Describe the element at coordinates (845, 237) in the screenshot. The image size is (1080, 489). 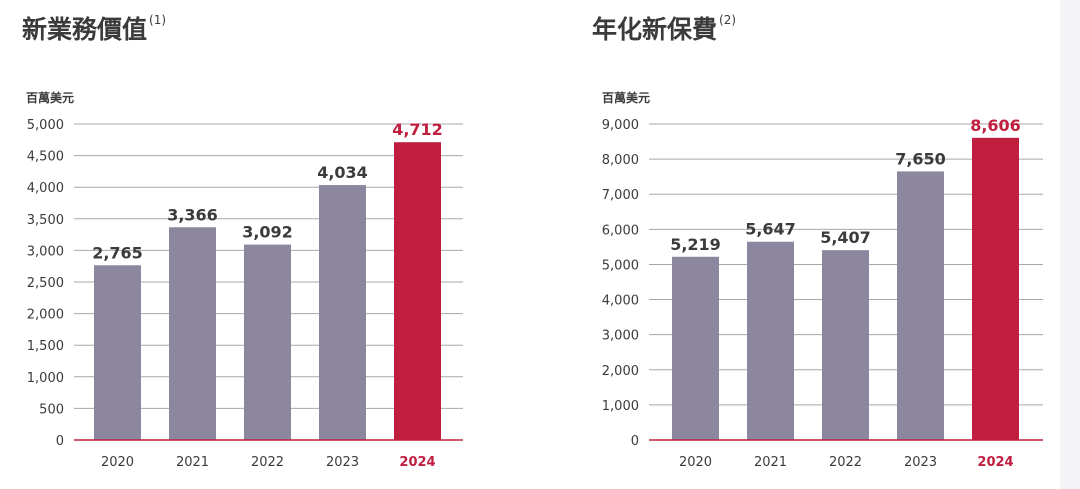
I see `data-label: 5,407` at that location.